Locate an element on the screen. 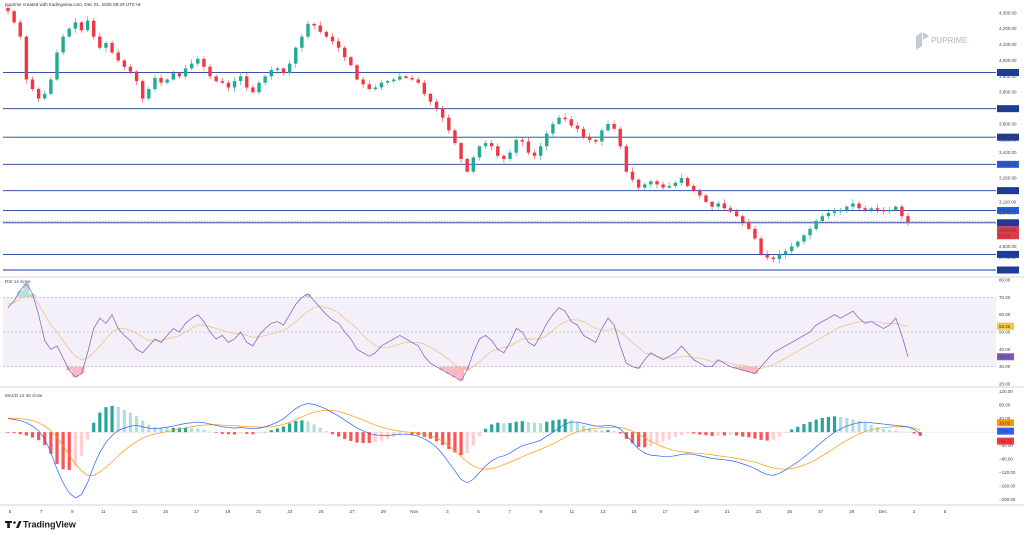 Image resolution: width=1024 pixels, height=539 pixels. macd-signal-line is located at coordinates (464, 442).